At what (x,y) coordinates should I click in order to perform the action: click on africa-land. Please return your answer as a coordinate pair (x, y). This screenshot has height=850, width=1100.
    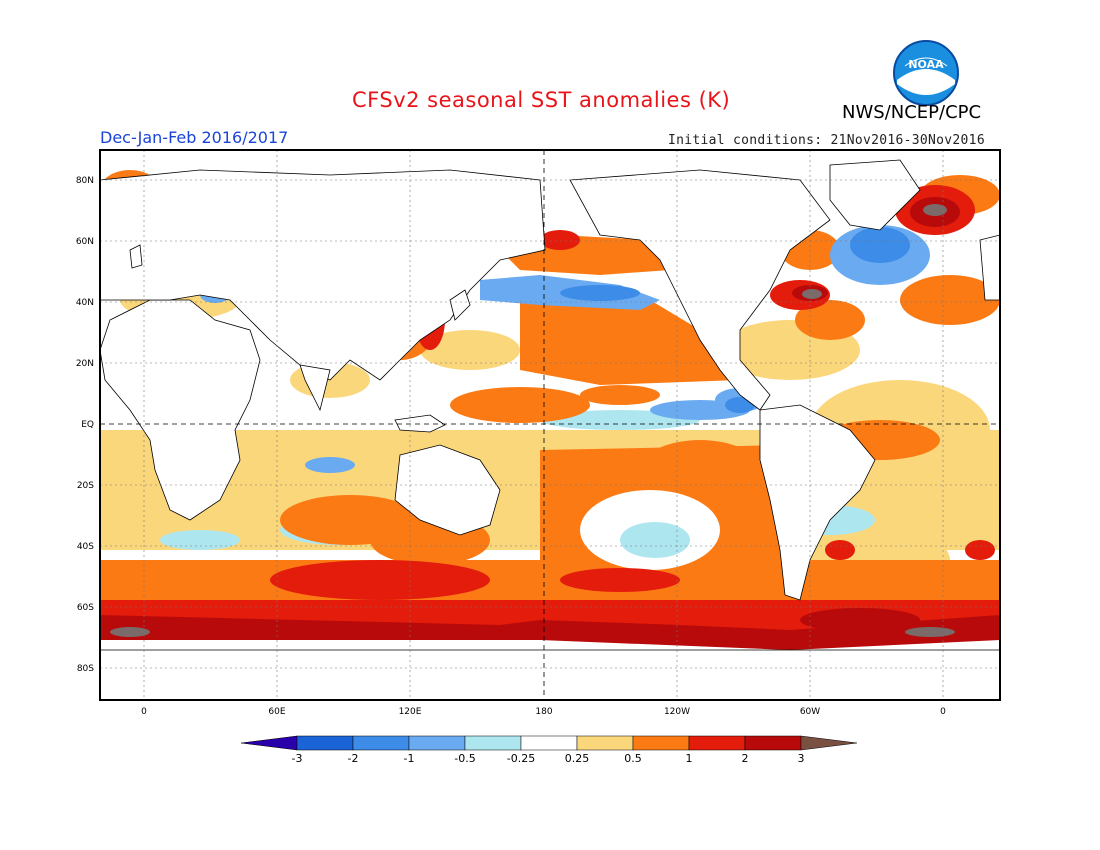
    Looking at the image, I should click on (180, 410).